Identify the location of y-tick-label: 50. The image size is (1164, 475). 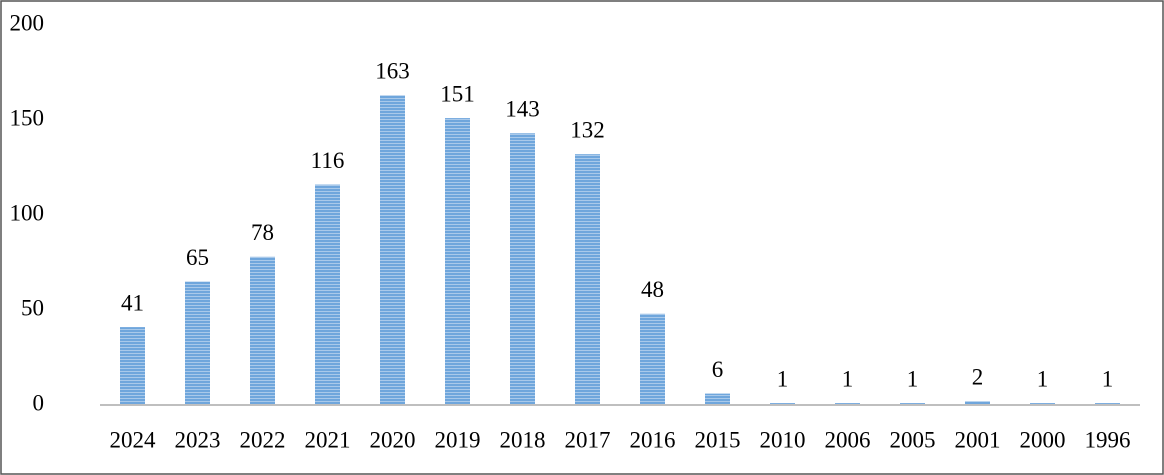
(32, 307).